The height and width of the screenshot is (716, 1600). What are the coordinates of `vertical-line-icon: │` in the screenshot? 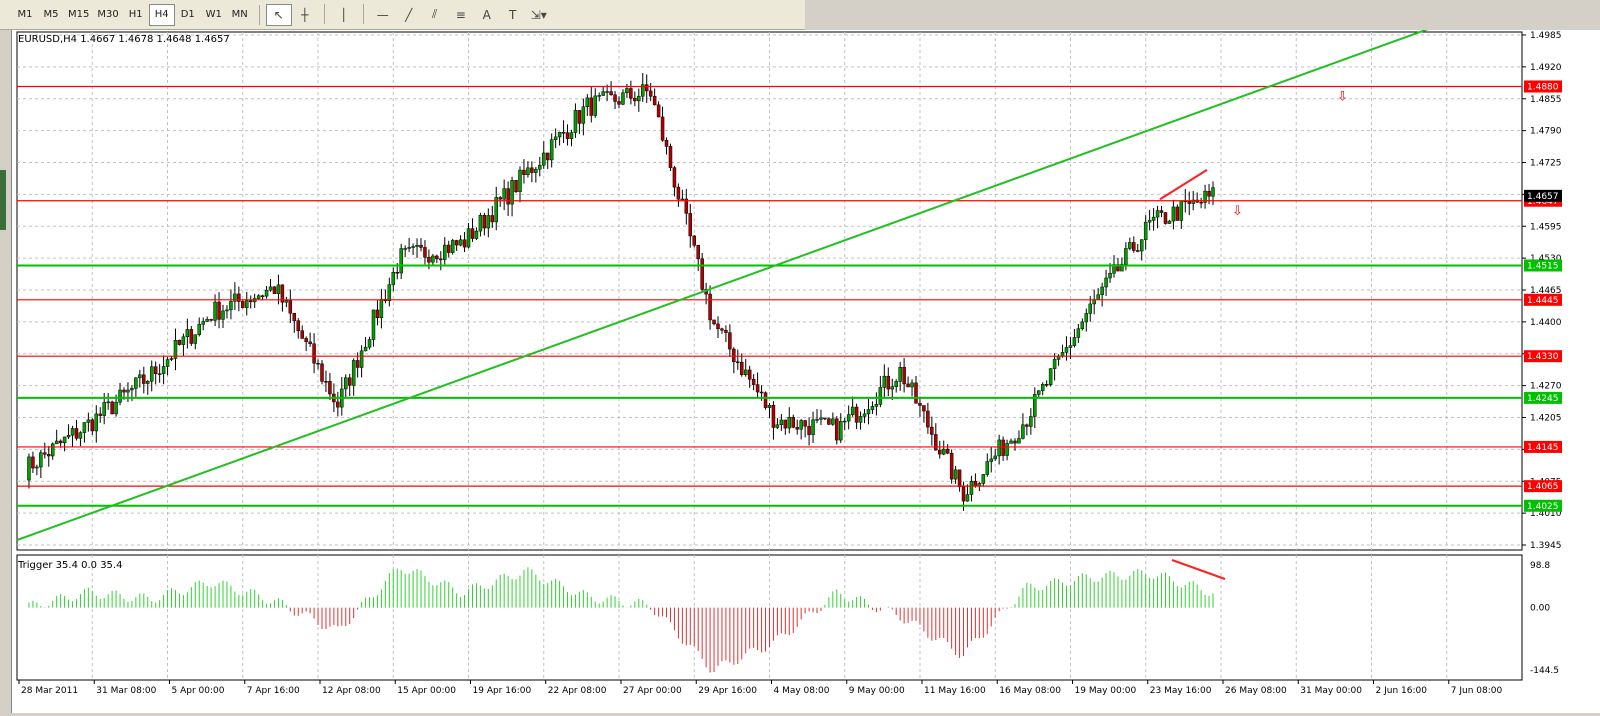 It's located at (344, 14).